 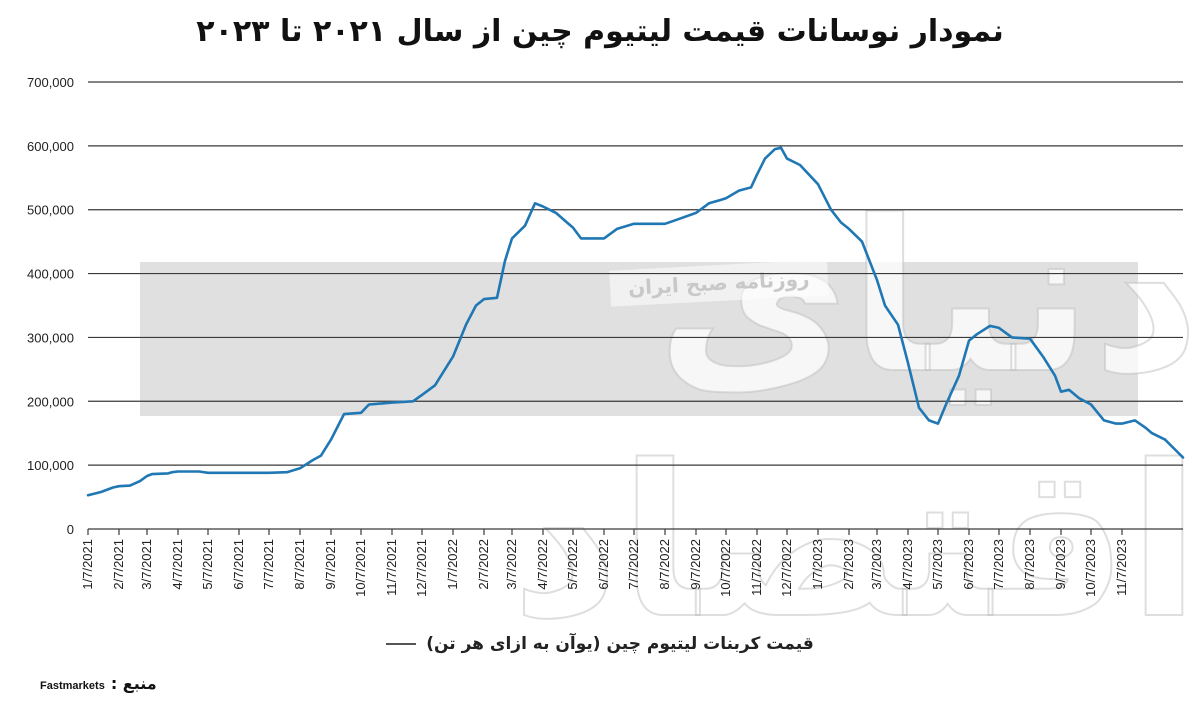 What do you see at coordinates (70, 529) in the screenshot?
I see `y-tick-label: 0` at bounding box center [70, 529].